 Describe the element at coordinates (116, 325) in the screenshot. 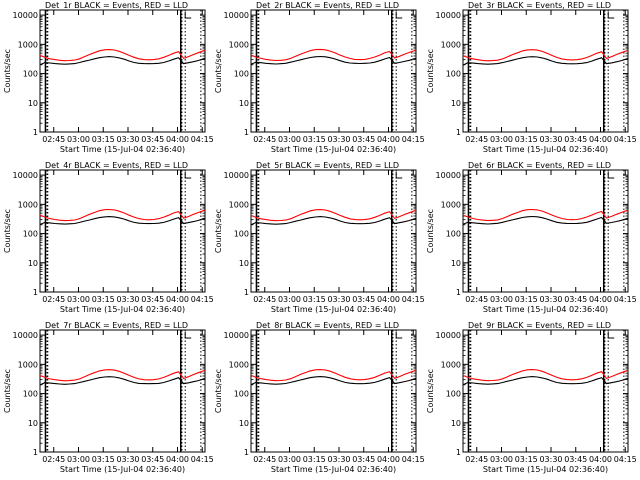

I see `panel-title: Det_7r BLACK = Events, RED = LLD` at that location.